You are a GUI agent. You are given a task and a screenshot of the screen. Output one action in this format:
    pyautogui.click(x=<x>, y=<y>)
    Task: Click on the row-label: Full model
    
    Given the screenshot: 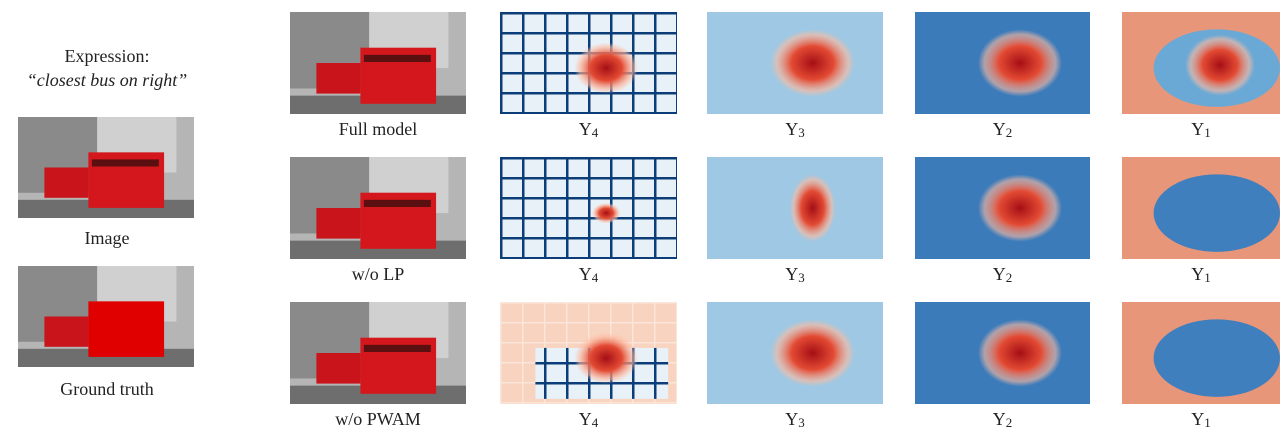 What is the action you would take?
    pyautogui.click(x=378, y=129)
    